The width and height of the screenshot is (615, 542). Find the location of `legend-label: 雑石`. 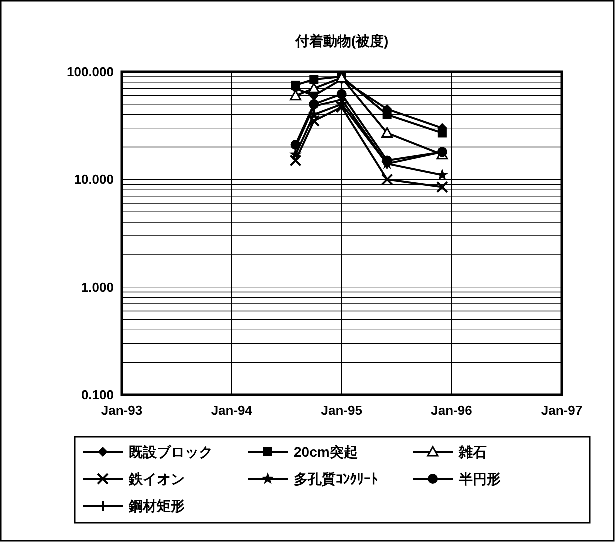

legend-label: 雑石 is located at coordinates (472, 452).